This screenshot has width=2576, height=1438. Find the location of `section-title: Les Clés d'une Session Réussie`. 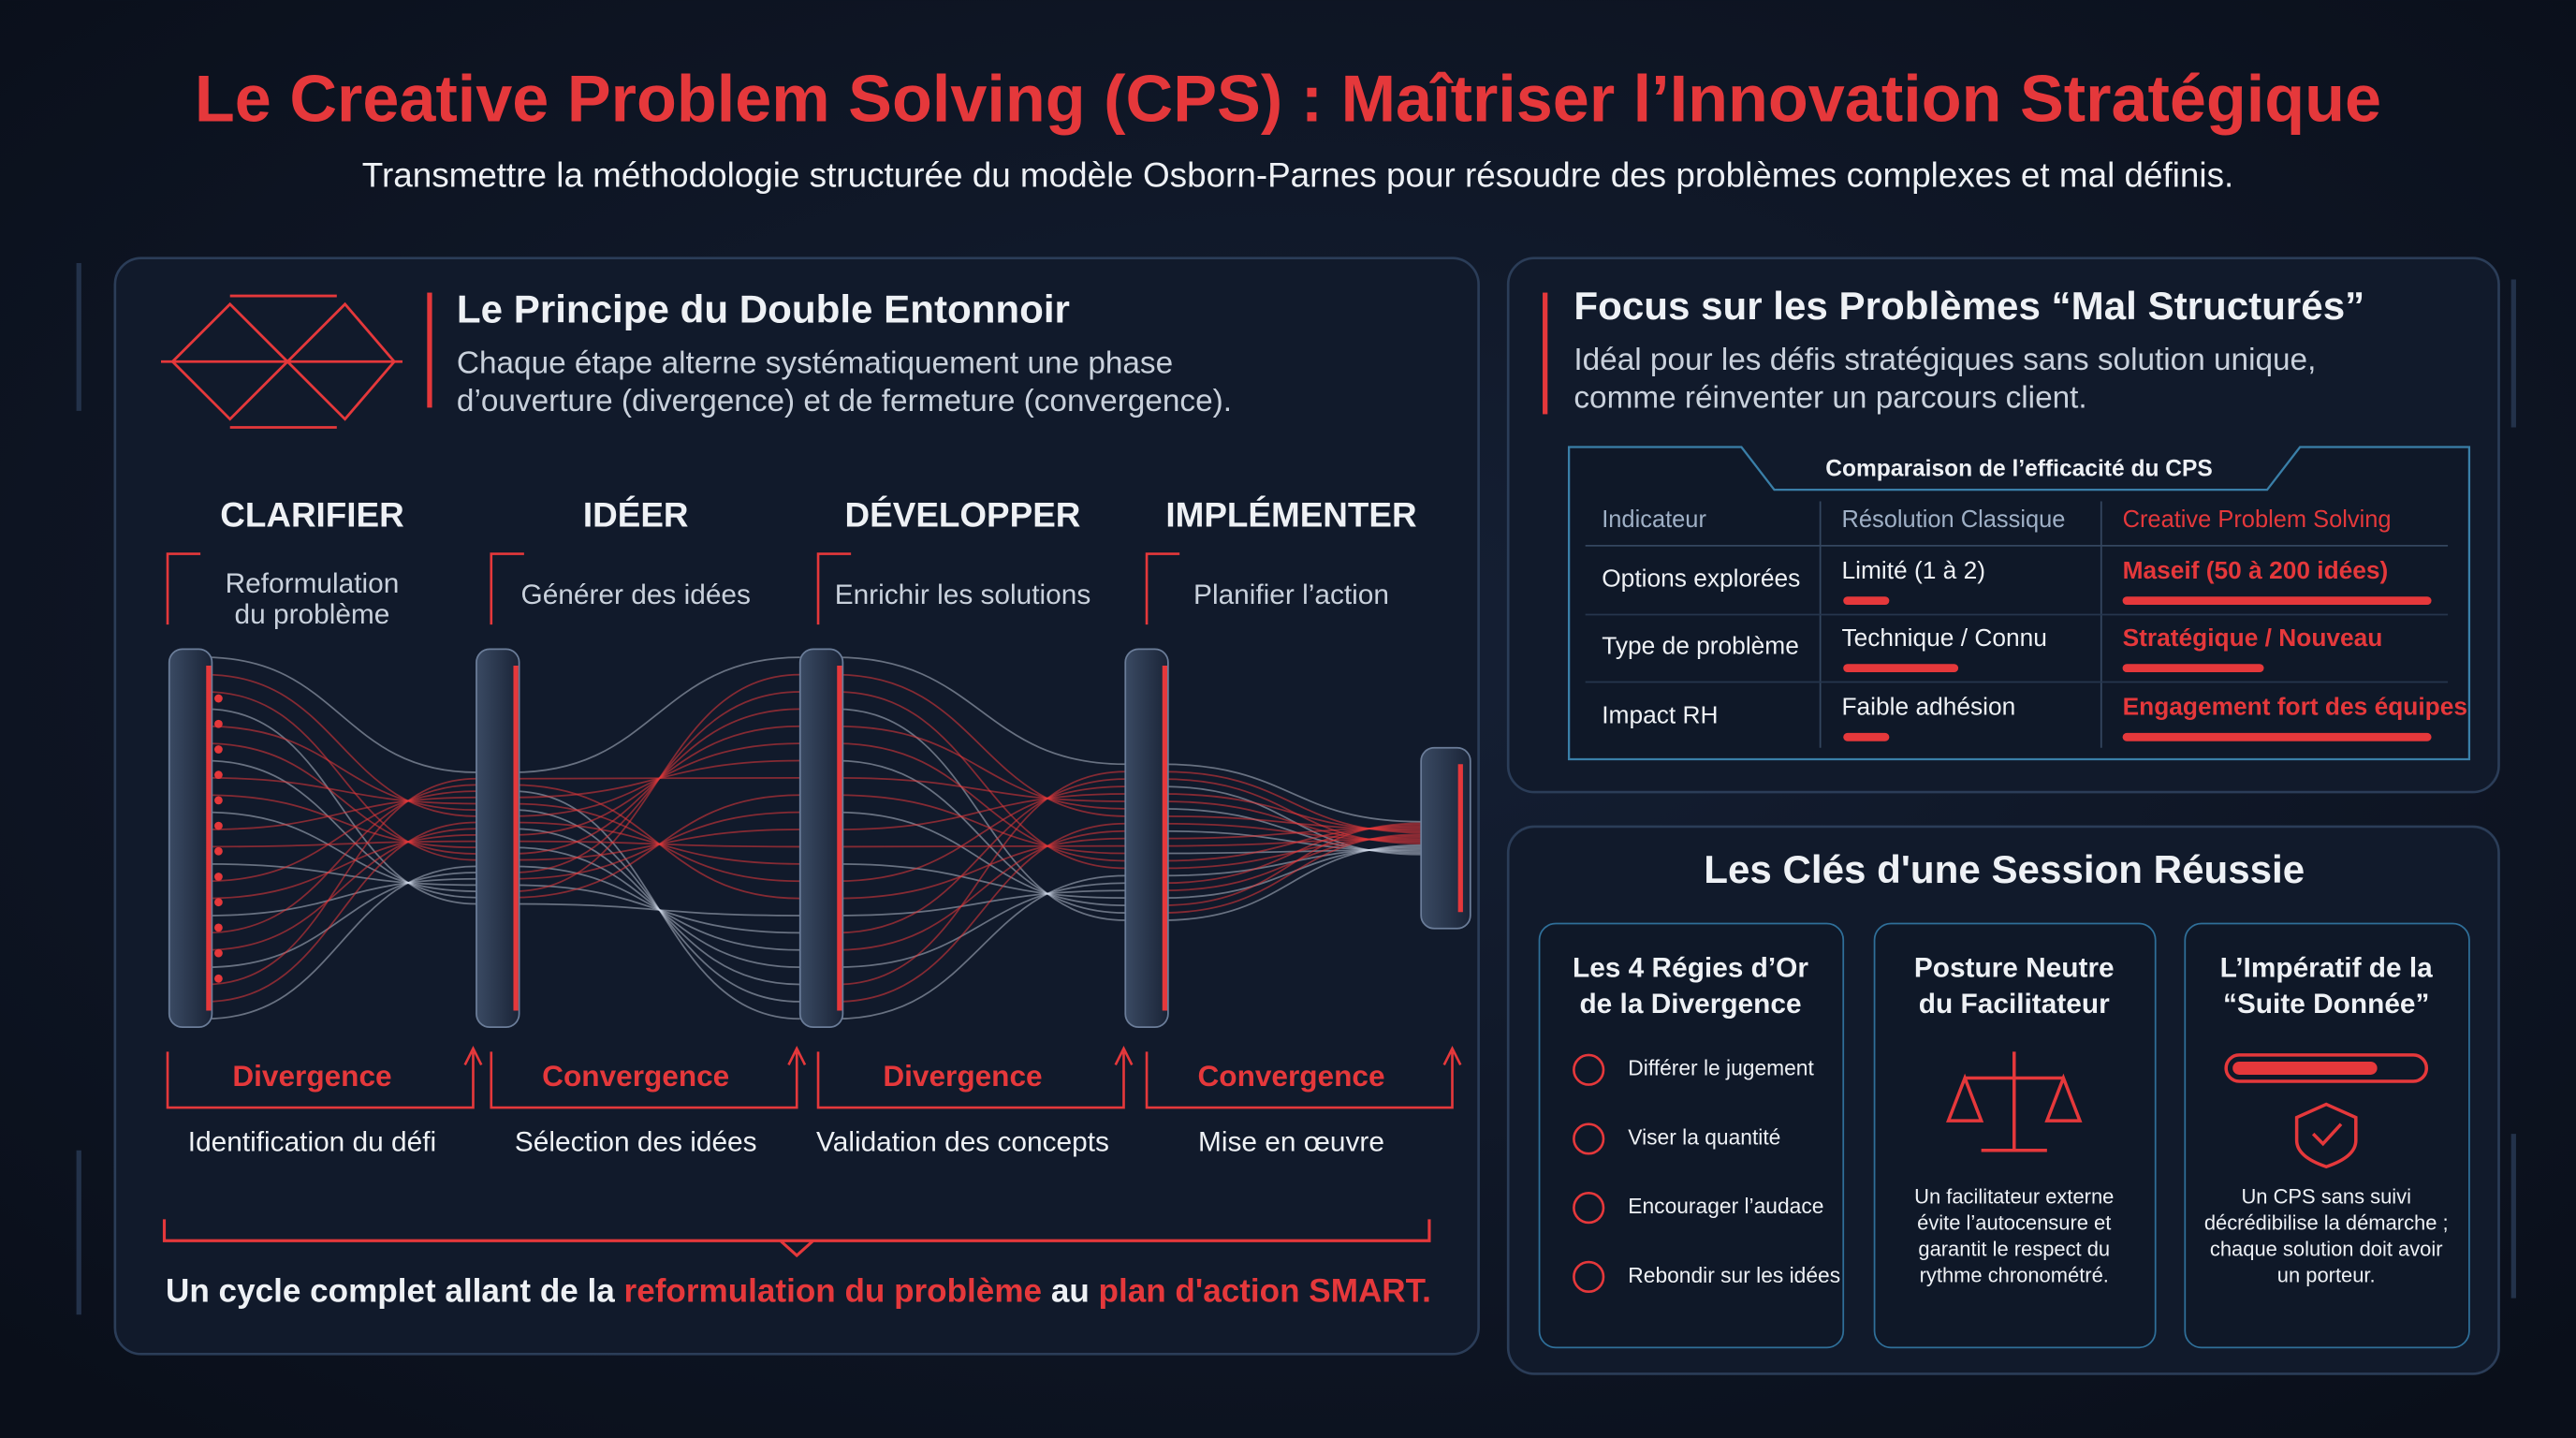

section-title: Les Clés d'une Session Réussie is located at coordinates (2004, 869).